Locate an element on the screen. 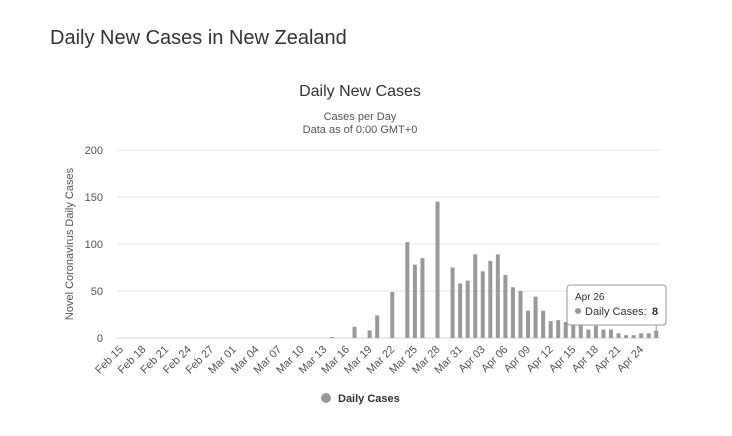 This screenshot has height=436, width=732. page-title: Daily New Cases in New Zealand is located at coordinates (198, 38).